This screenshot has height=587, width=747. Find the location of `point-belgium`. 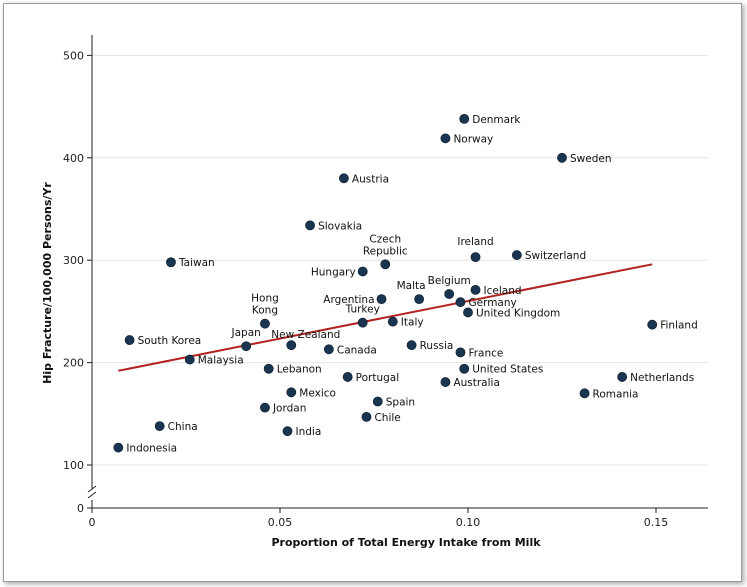

point-belgium is located at coordinates (449, 294).